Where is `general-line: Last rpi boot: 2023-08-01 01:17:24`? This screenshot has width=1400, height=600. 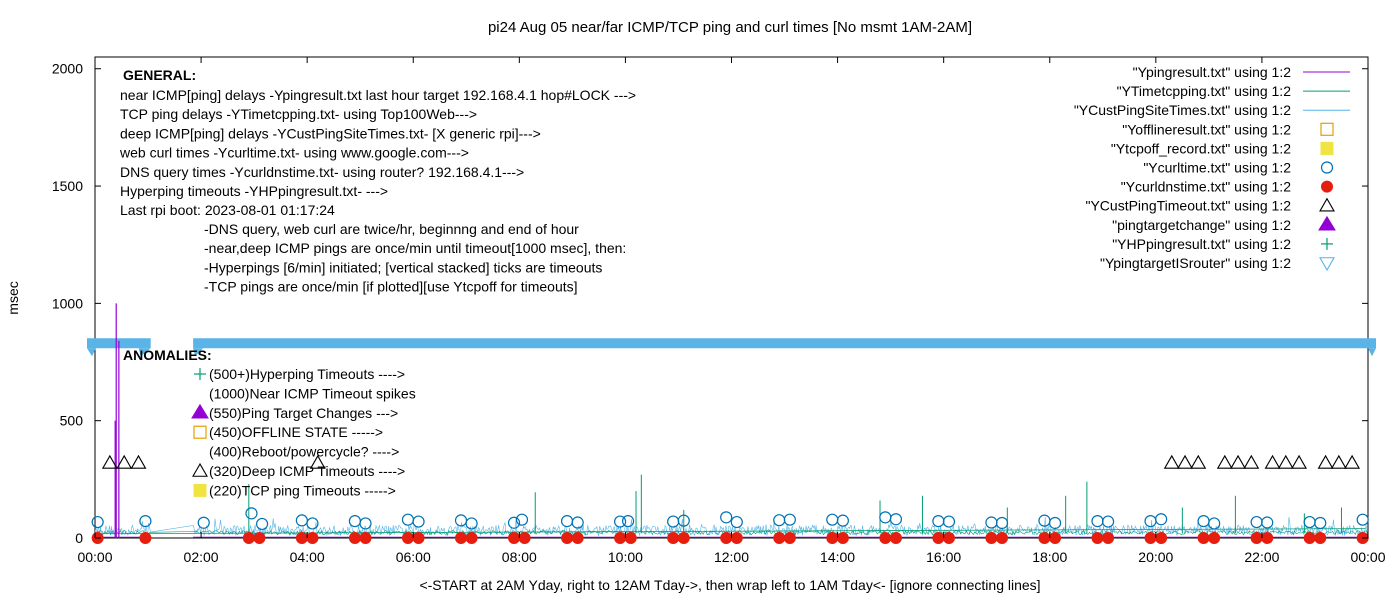 general-line: Last rpi boot: 2023-08-01 01:17:24 is located at coordinates (227, 210).